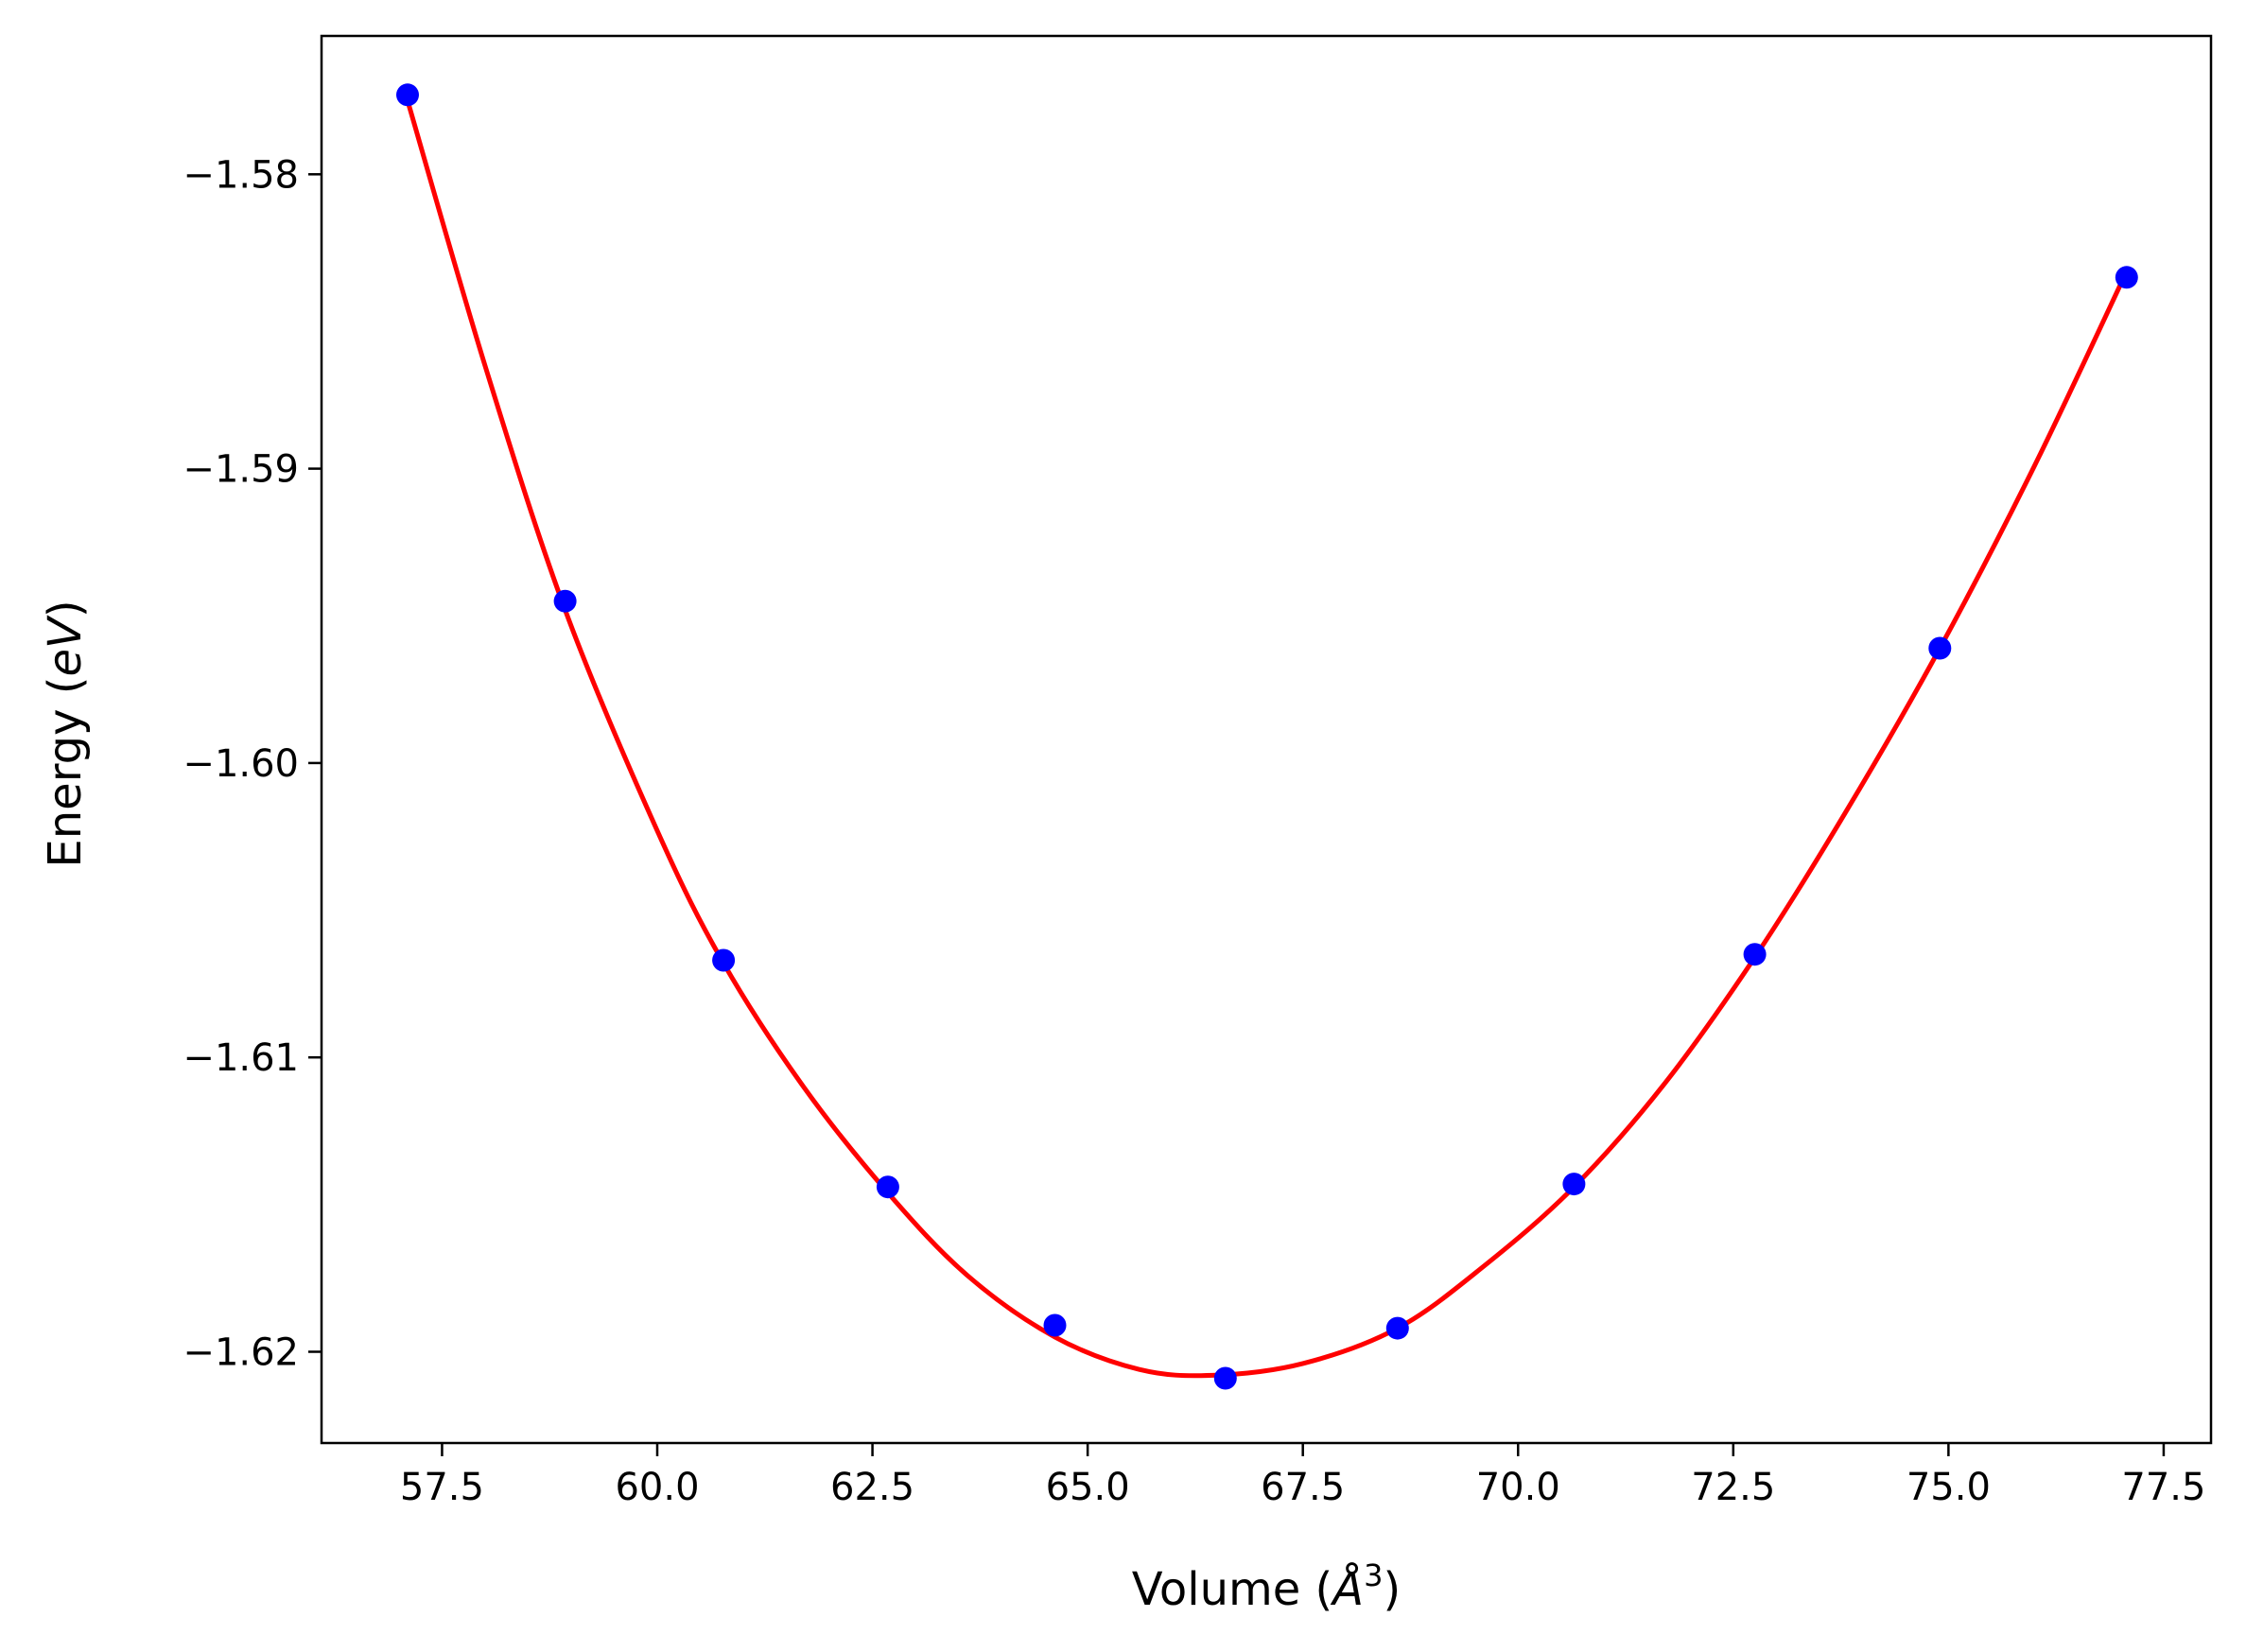  Describe the element at coordinates (241, 764) in the screenshot. I see `y-tick-label: −1.60` at that location.